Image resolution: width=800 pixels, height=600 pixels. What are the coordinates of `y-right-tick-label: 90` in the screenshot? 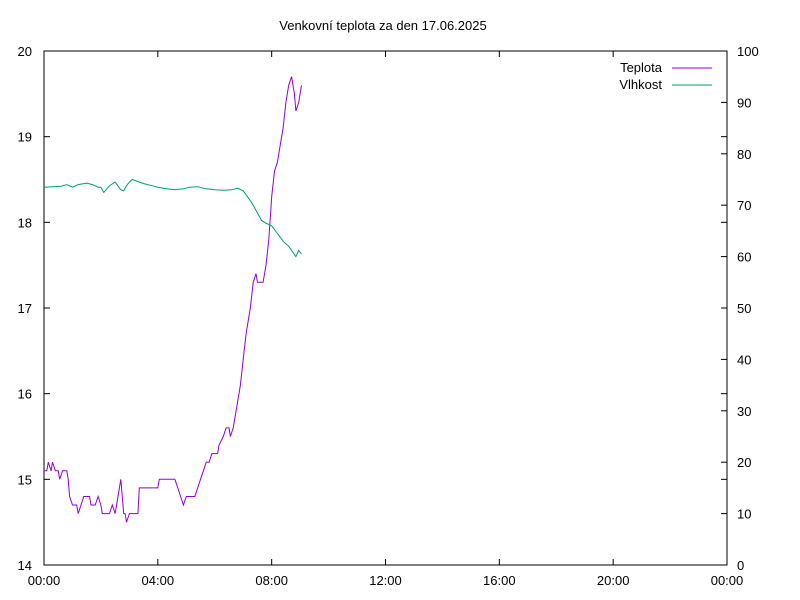 It's located at (744, 102).